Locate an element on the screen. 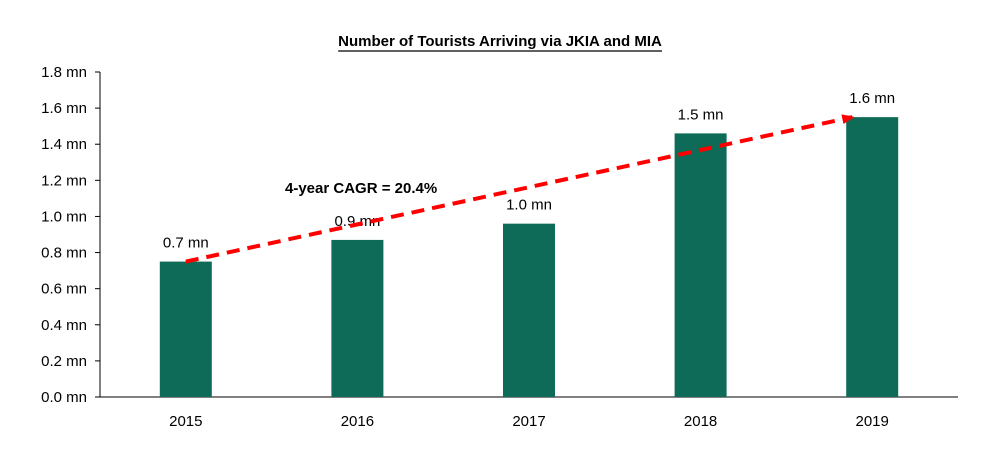 The image size is (986, 462). cagr-label: 4-year CAGR = 20.4% is located at coordinates (361, 188).